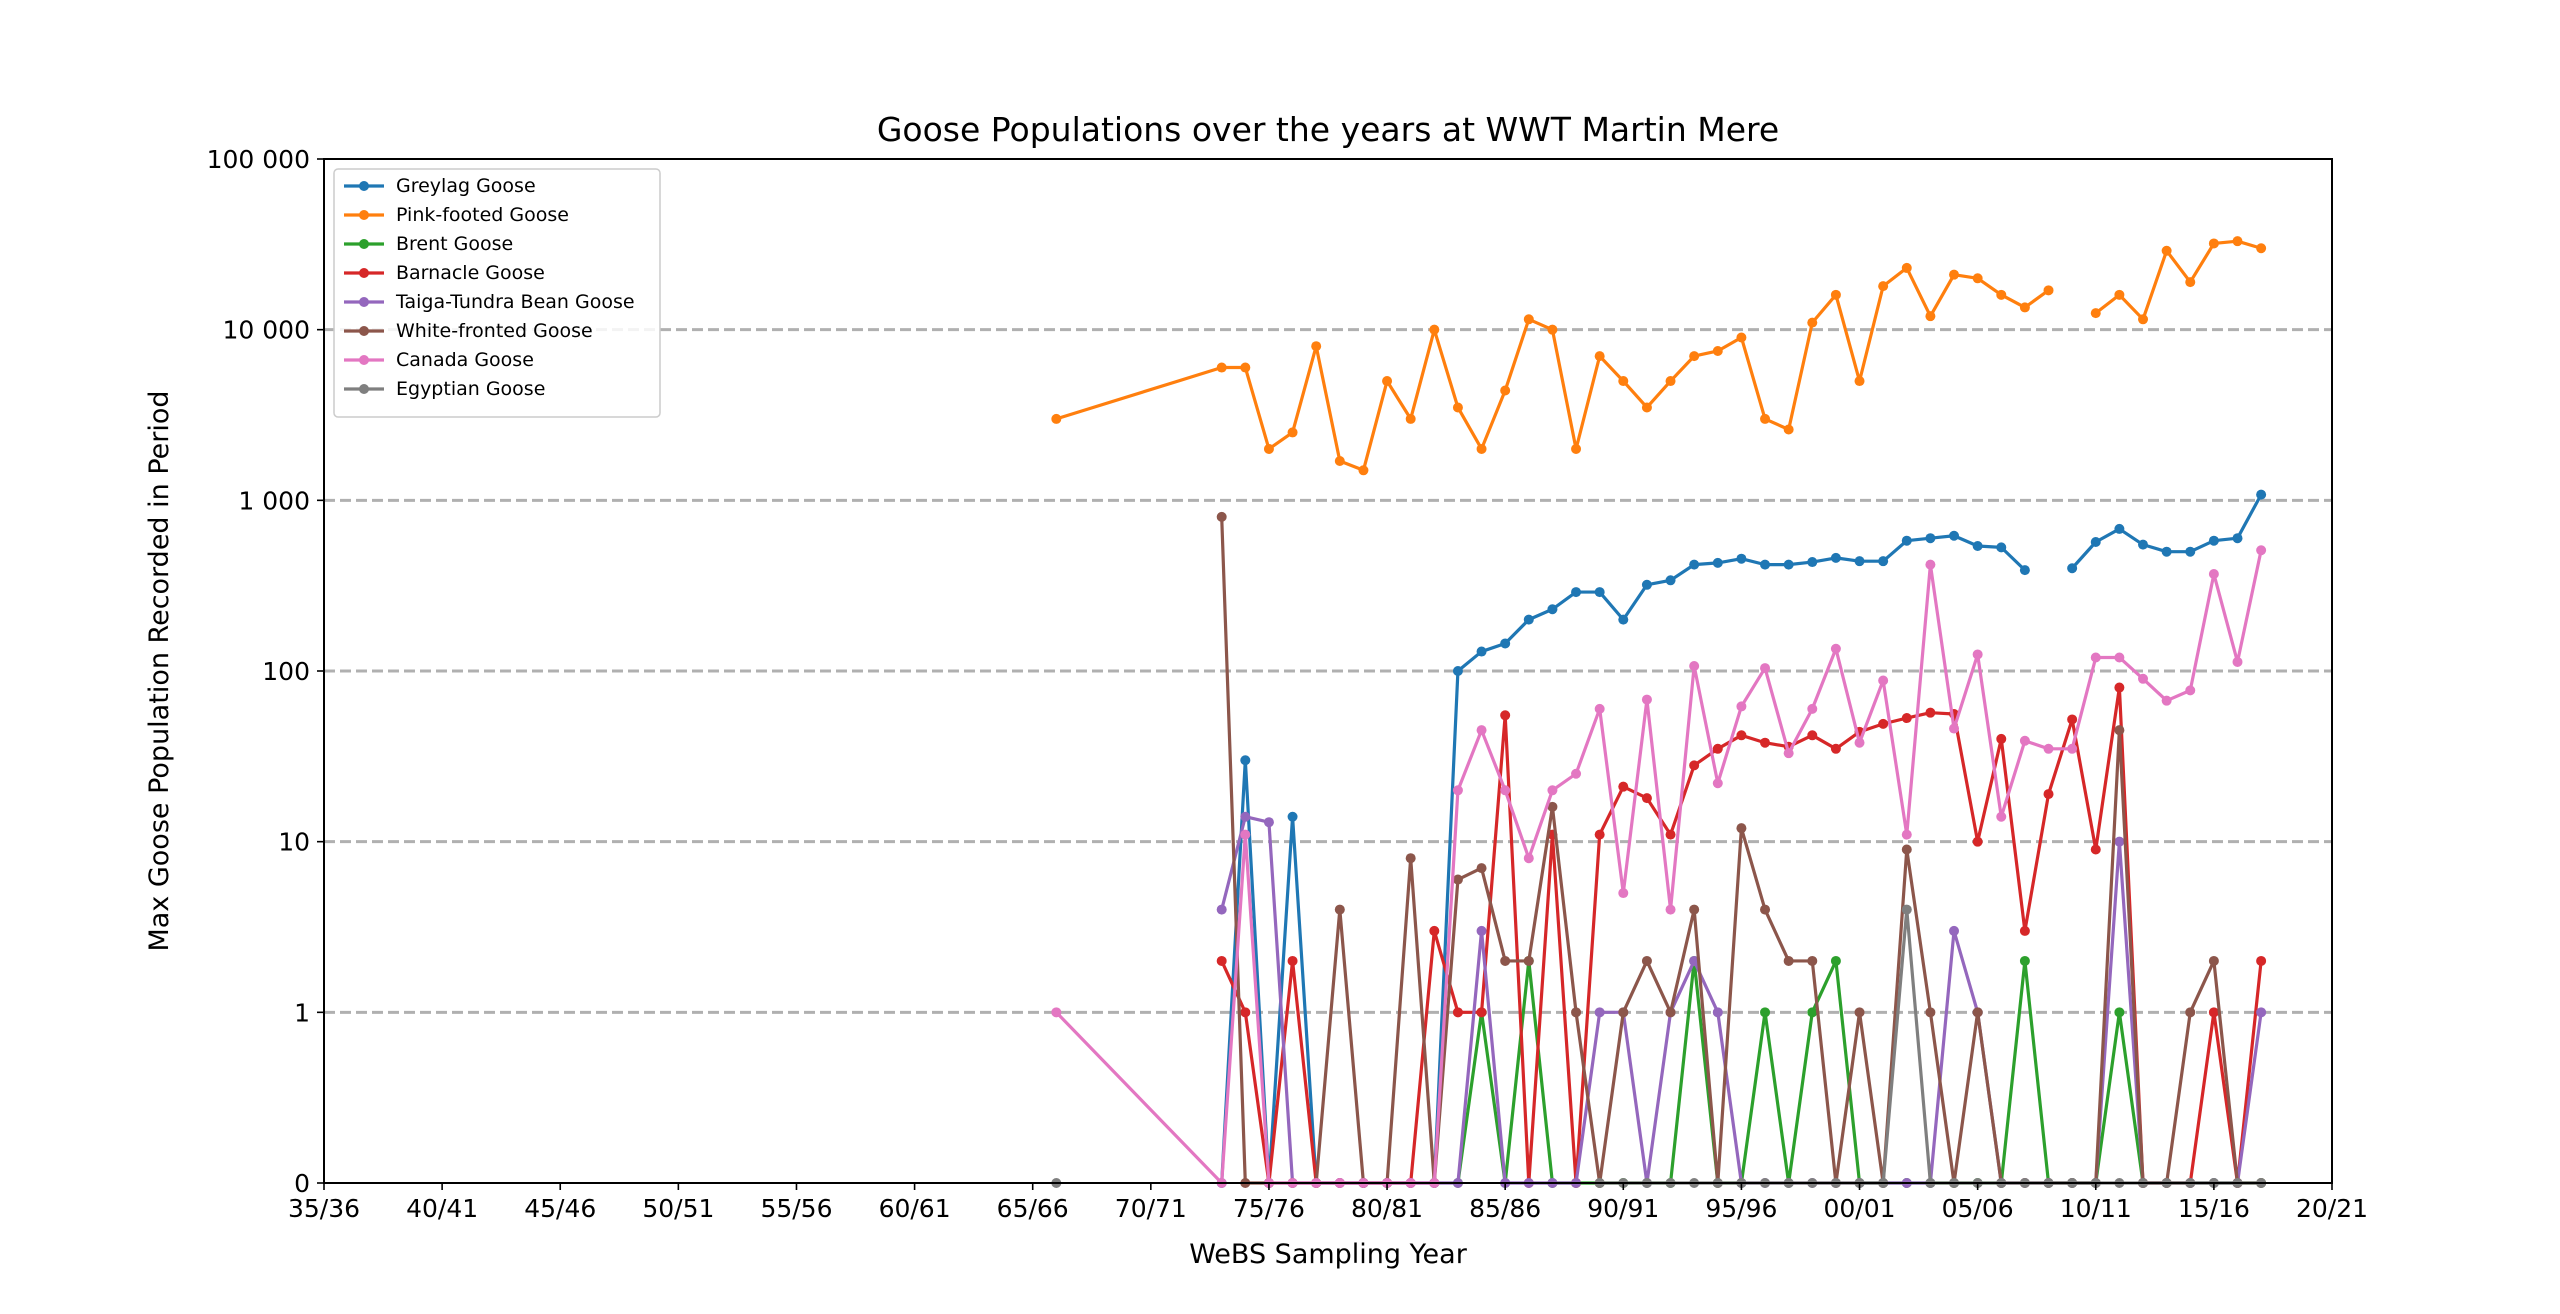 This screenshot has width=2560, height=1314. What do you see at coordinates (470, 389) in the screenshot?
I see `legend-label: Egyptian Goose` at bounding box center [470, 389].